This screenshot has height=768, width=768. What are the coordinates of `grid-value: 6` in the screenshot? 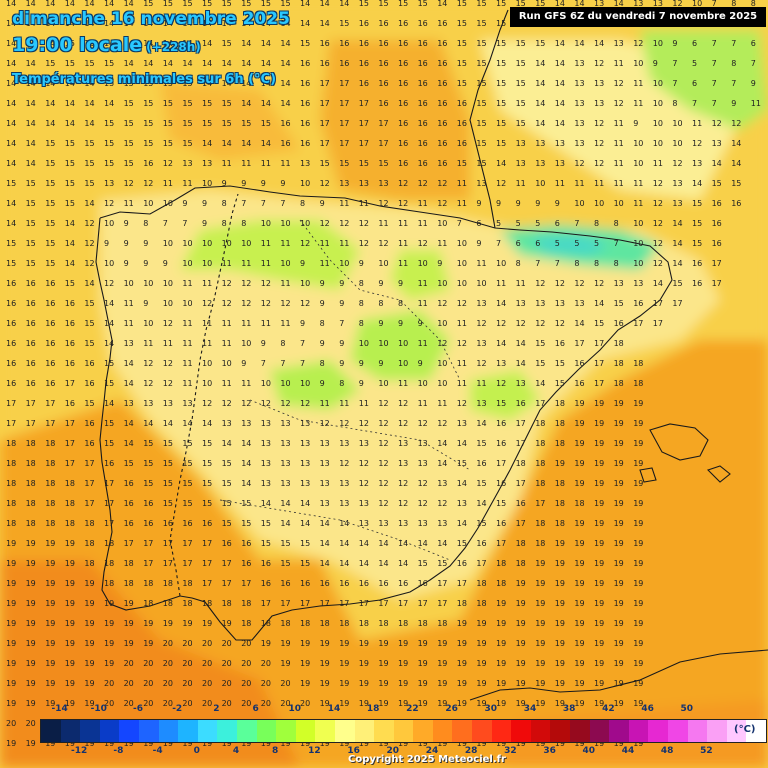 It's located at (753, 43).